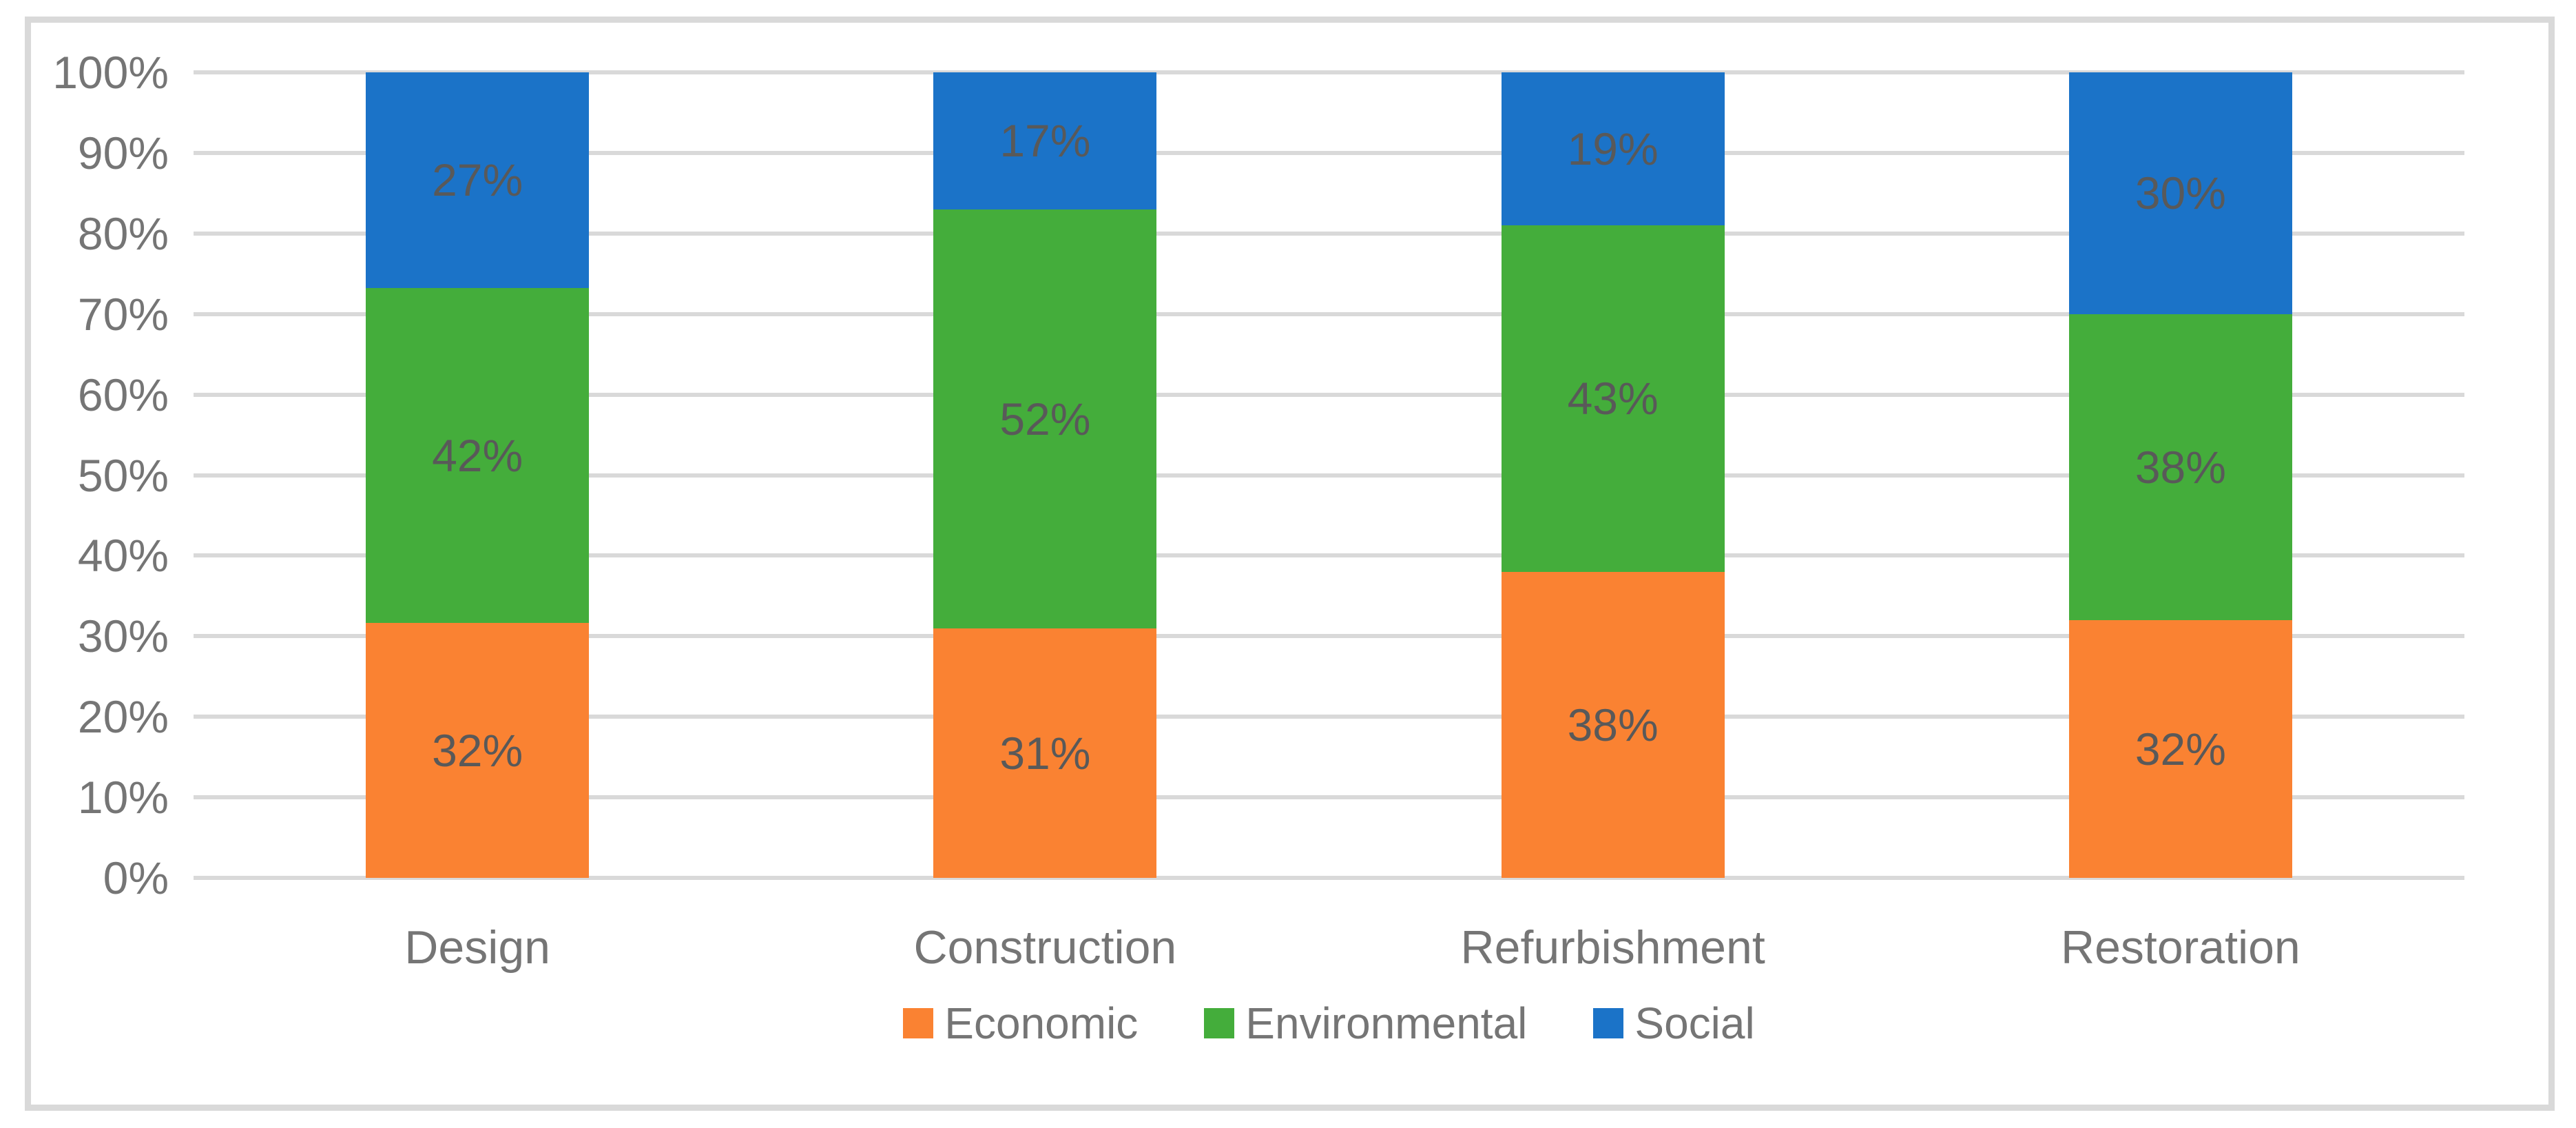  Describe the element at coordinates (110, 72) in the screenshot. I see `y-tick-label-100%: 100%` at that location.